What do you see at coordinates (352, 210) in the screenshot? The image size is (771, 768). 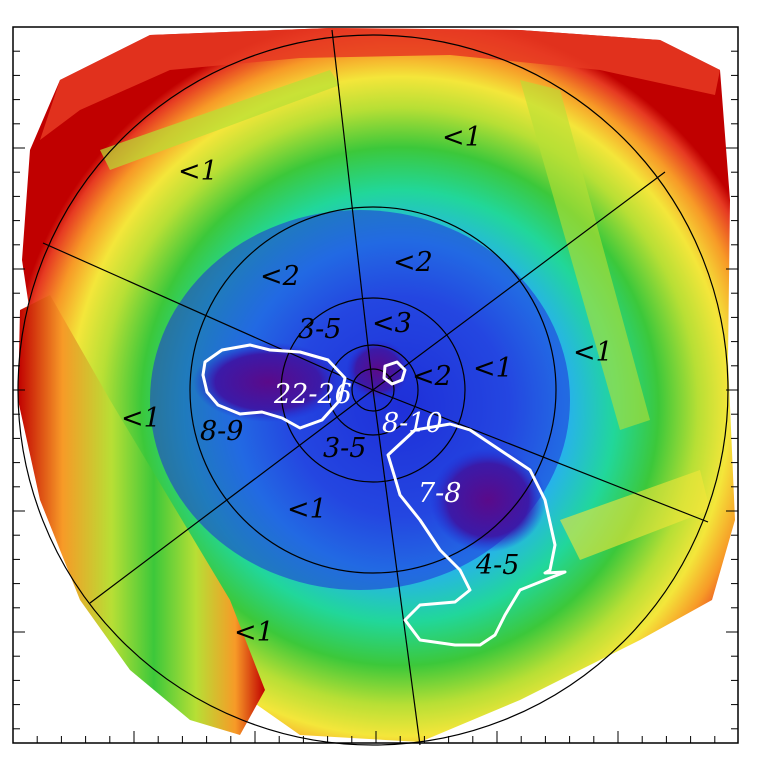 I see `sector-line-n` at bounding box center [352, 210].